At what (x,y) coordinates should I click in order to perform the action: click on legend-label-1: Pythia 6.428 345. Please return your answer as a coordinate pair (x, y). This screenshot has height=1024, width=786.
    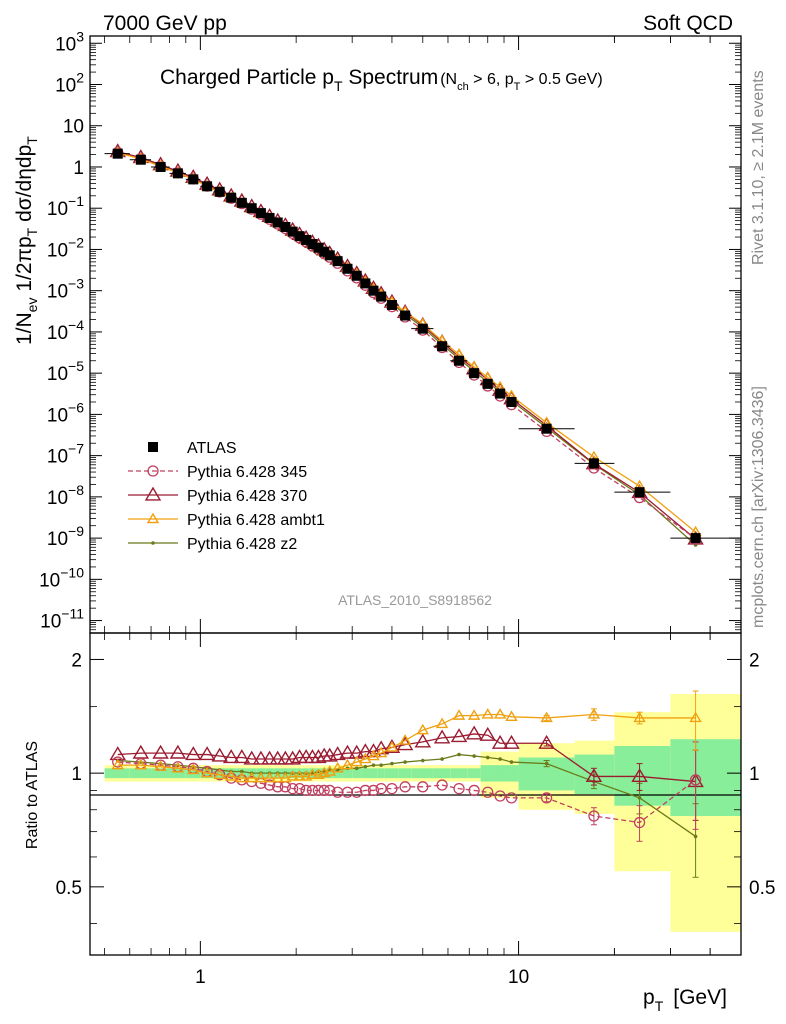
    Looking at the image, I should click on (247, 472).